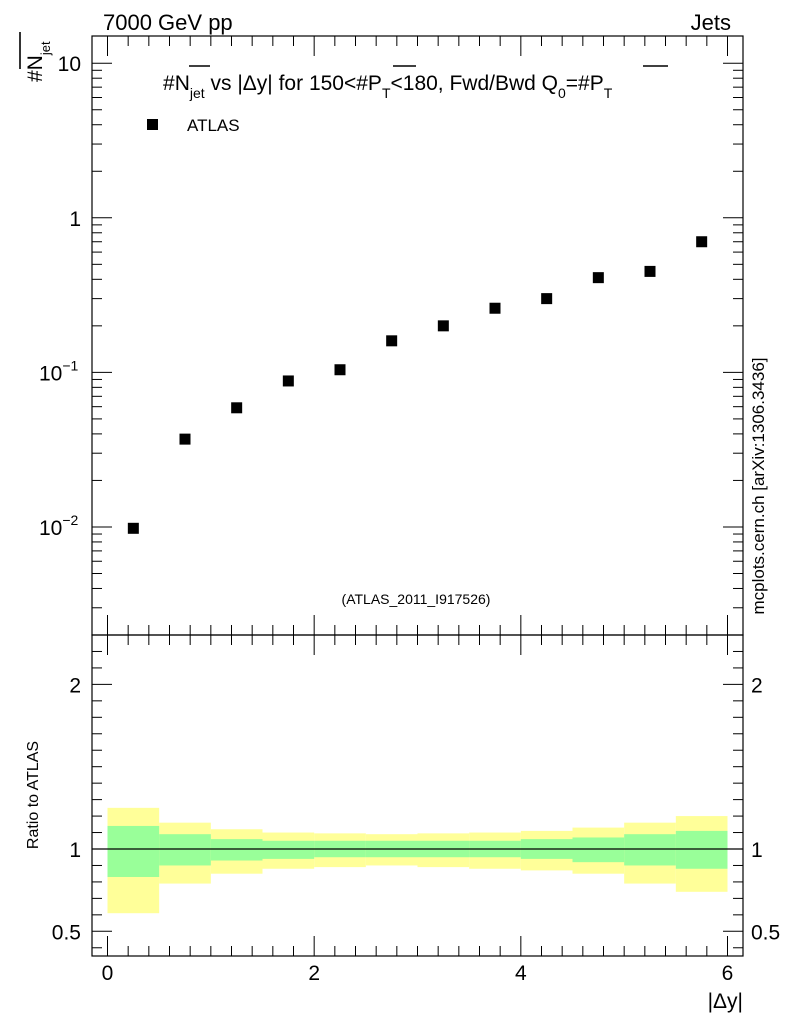  I want to click on title-part: <180, Fwd/Bwd Q, so click(475, 83).